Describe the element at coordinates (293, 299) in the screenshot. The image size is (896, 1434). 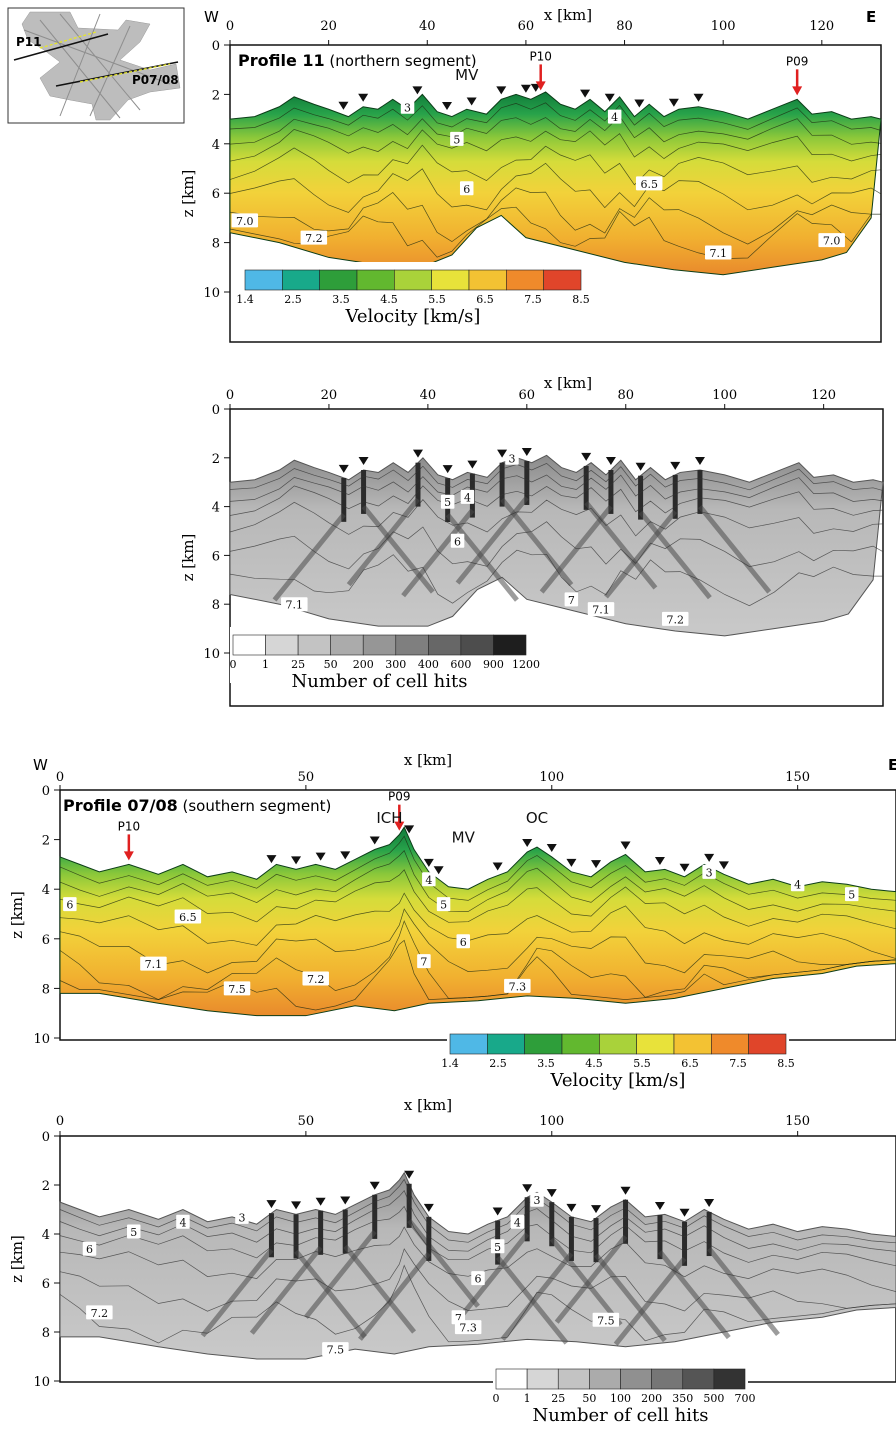
I see `colorbar-tick-label: 2.5` at that location.